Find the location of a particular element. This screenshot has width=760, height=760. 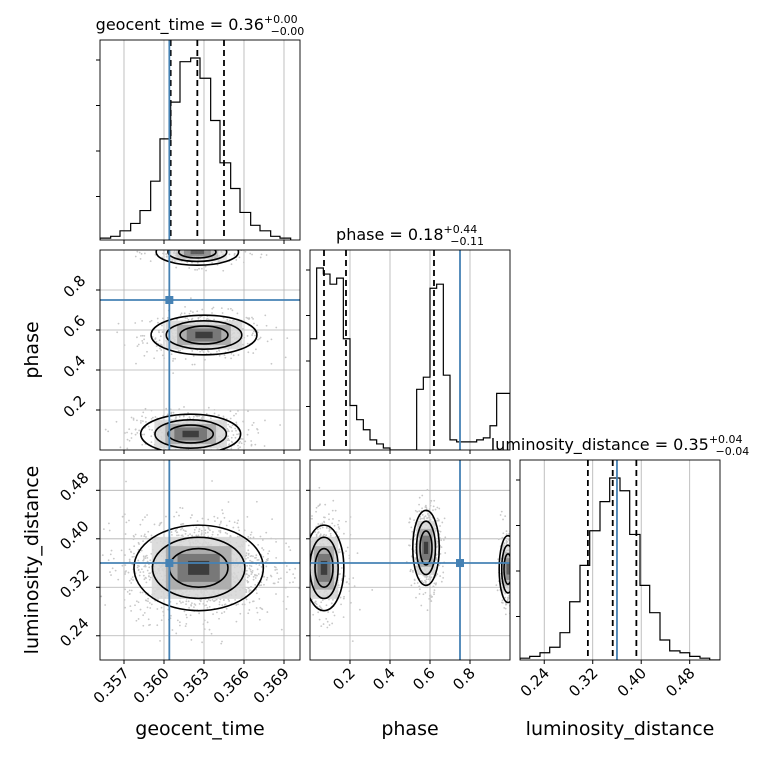

panel-frame is located at coordinates (200, 560).